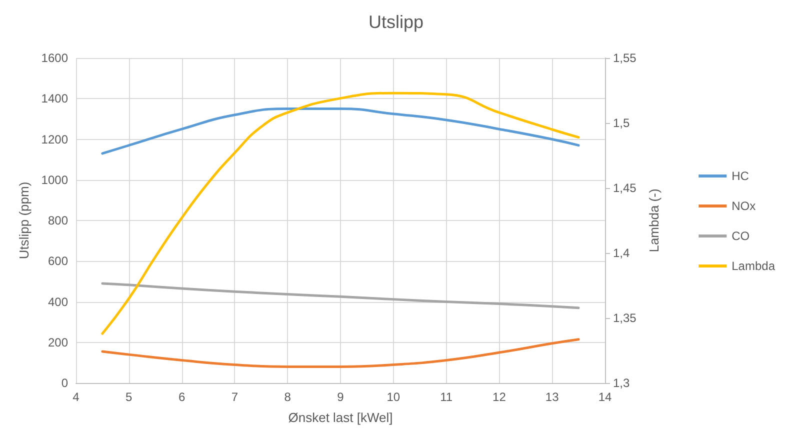  Describe the element at coordinates (605, 397) in the screenshot. I see `x-tick-label: 14` at that location.